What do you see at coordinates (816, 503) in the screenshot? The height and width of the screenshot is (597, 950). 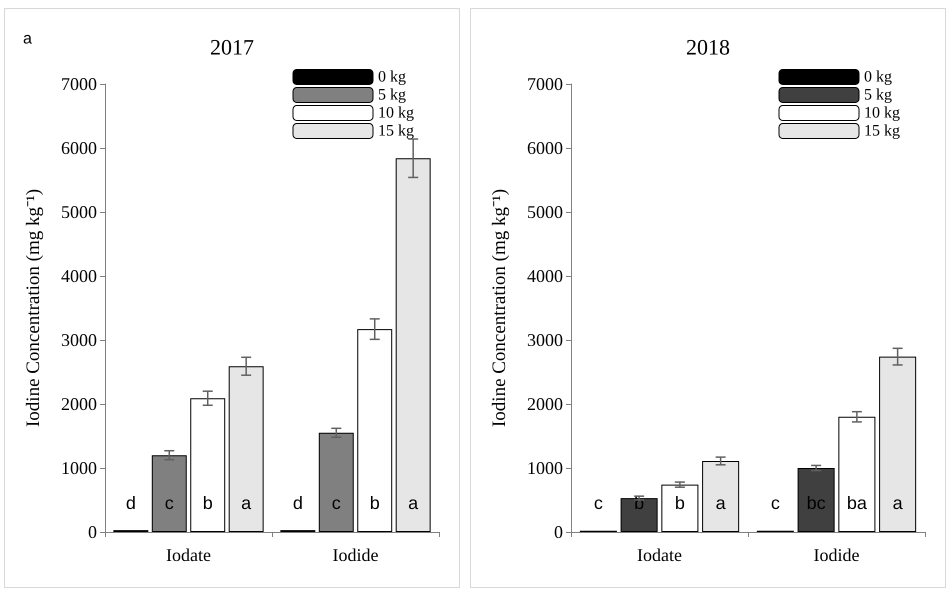 I see `data-label: bc` at bounding box center [816, 503].